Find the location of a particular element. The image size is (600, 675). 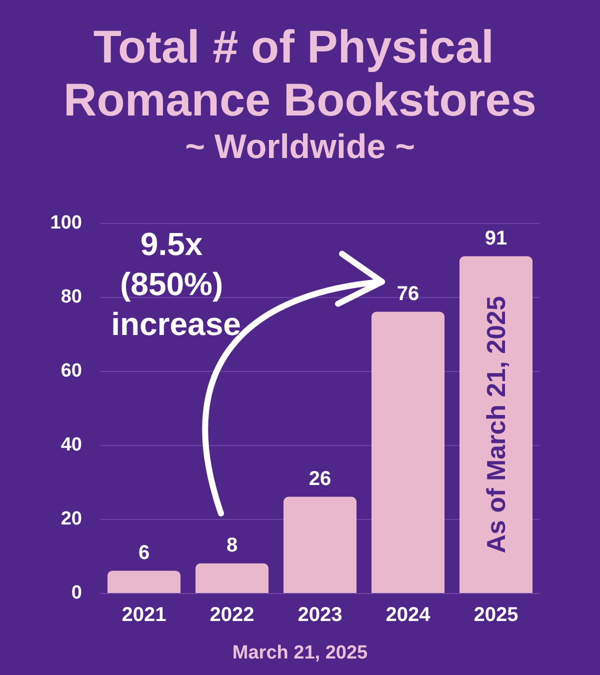

data-label: 91 is located at coordinates (496, 238).